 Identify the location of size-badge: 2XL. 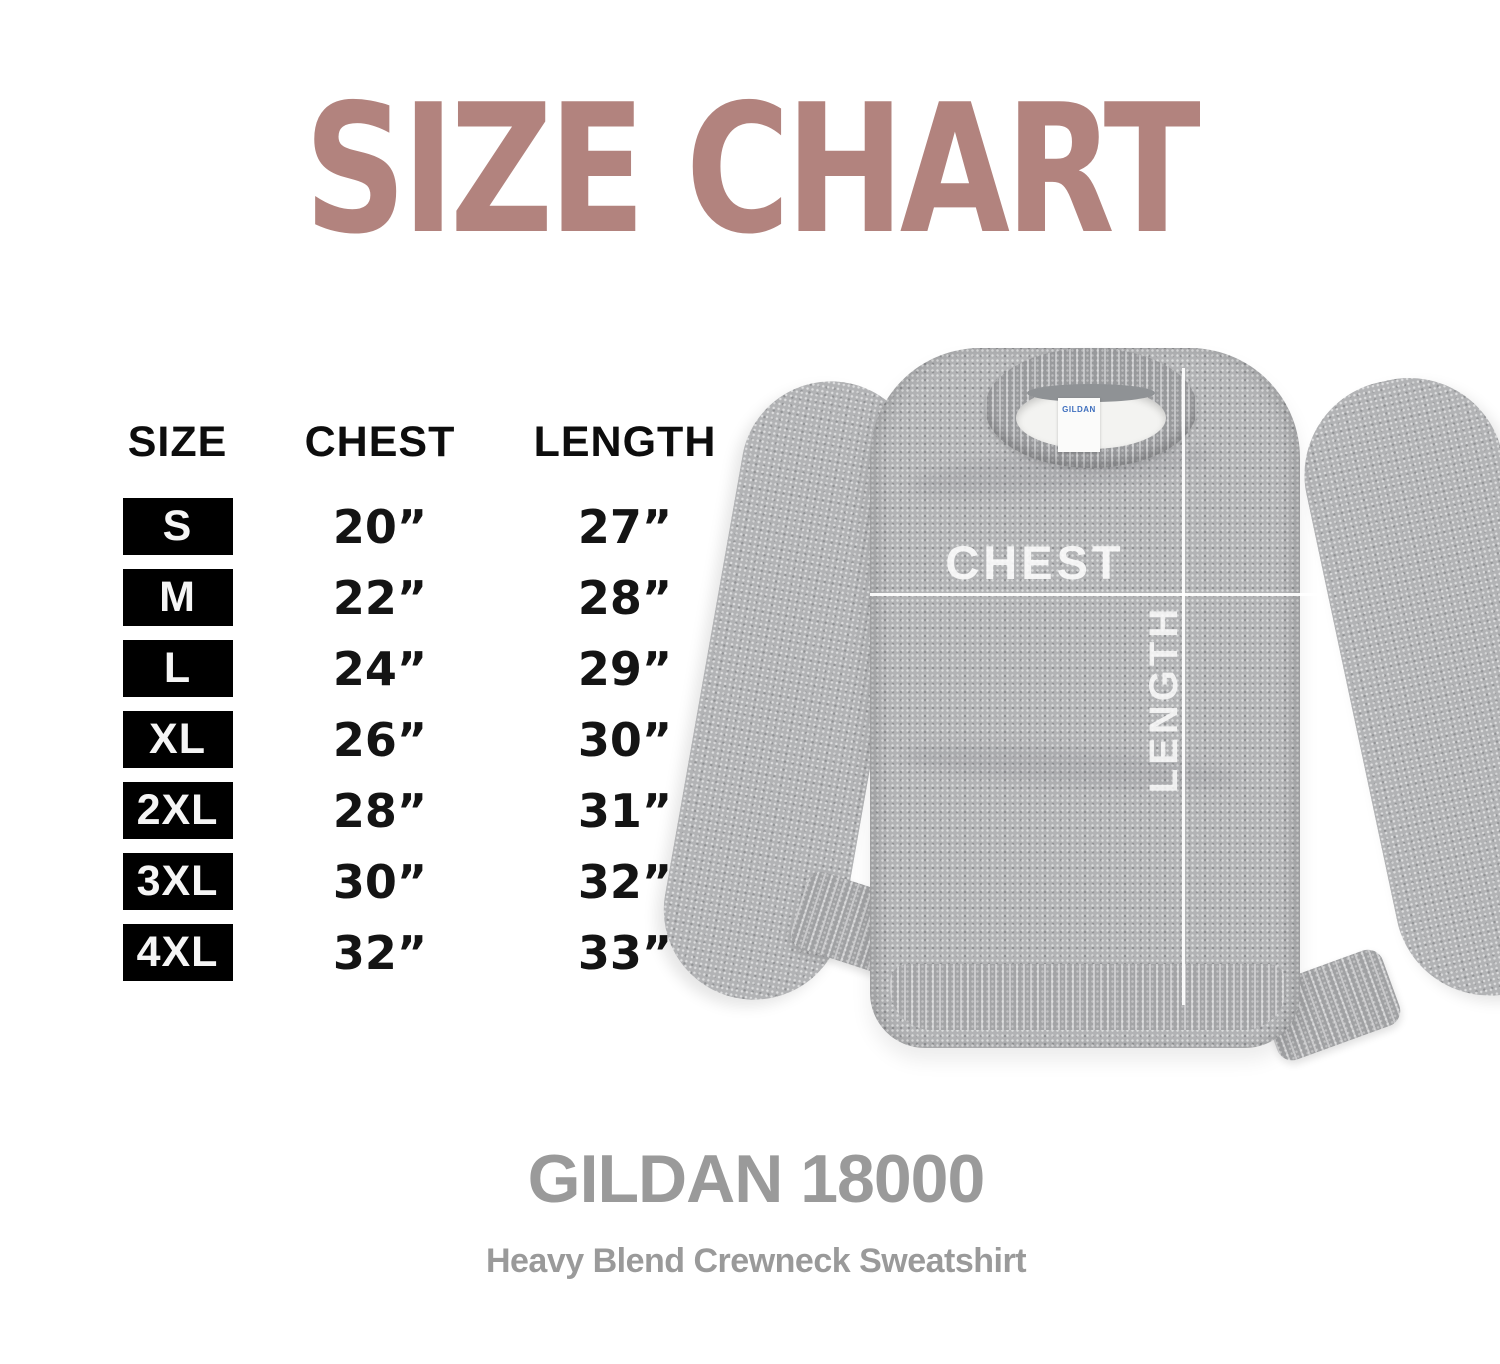
(177, 810).